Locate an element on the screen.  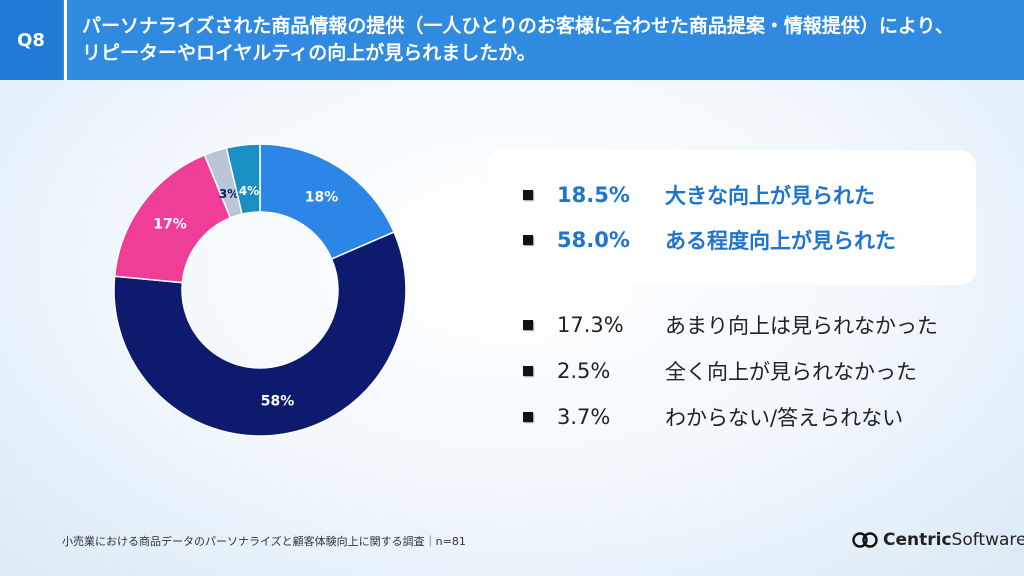
legend-item-unknown: 3.7% わからない/答えられない is located at coordinates (713, 417).